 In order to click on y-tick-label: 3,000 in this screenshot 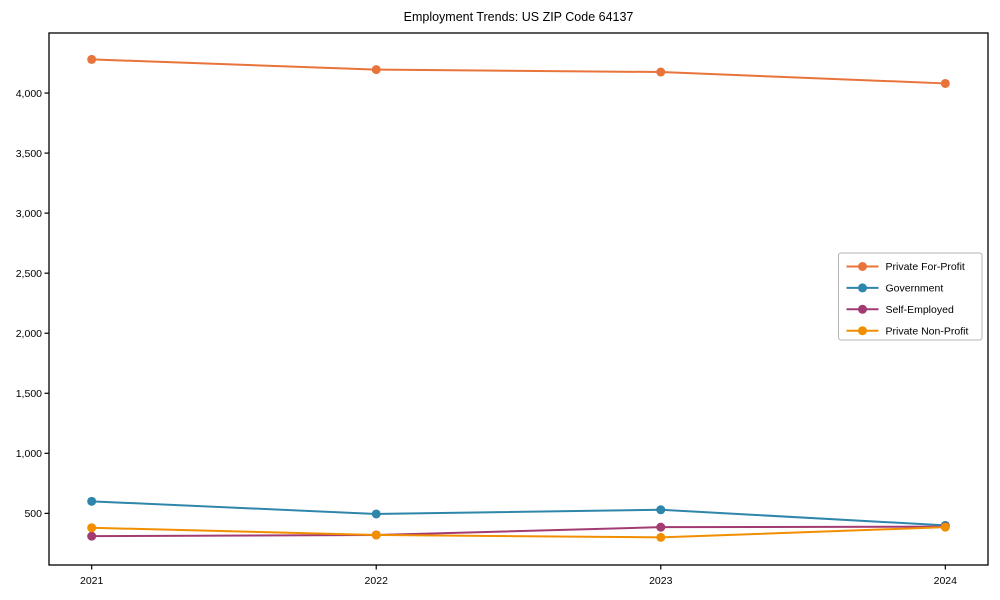, I will do `click(29, 214)`.